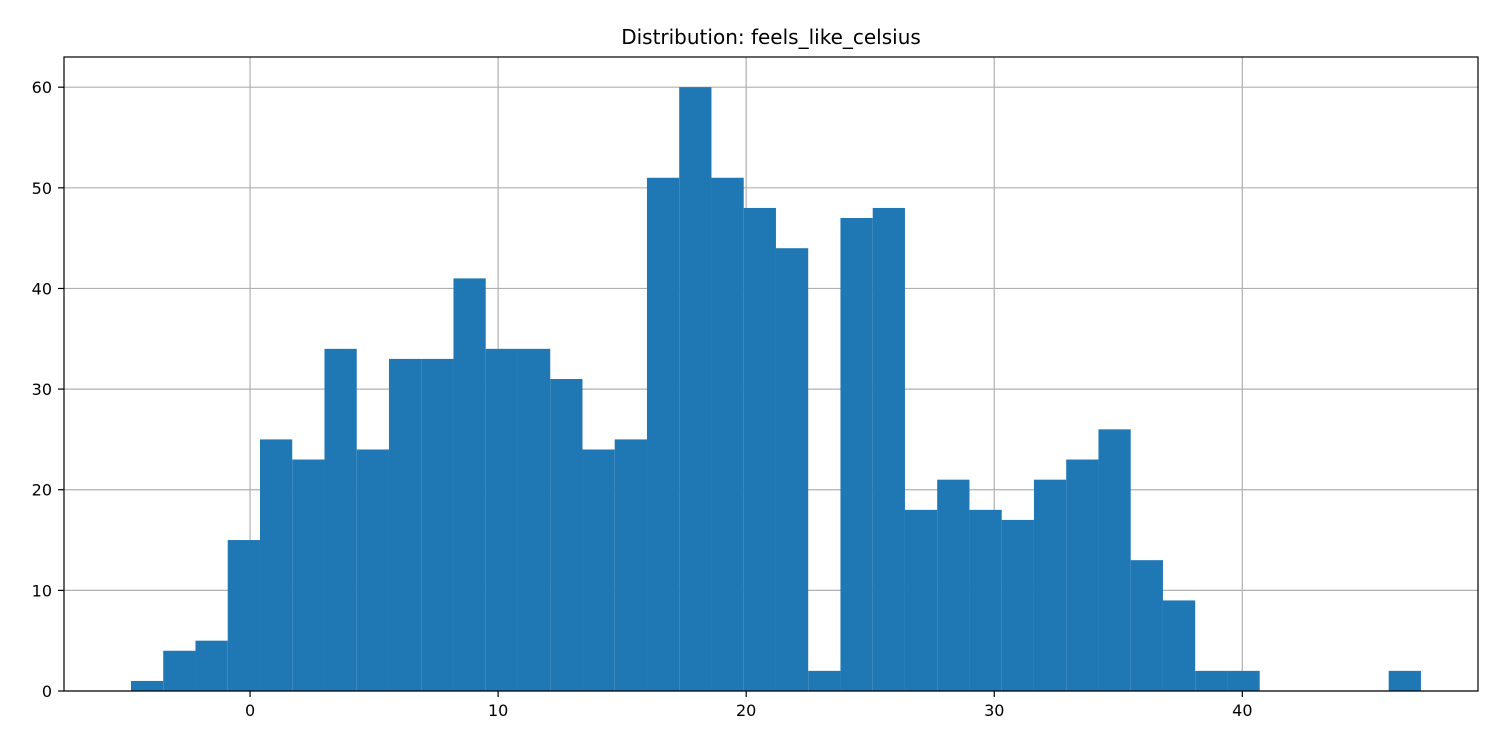 This screenshot has height=750, width=1500. Describe the element at coordinates (42, 389) in the screenshot. I see `y-tick-label: 30` at that location.